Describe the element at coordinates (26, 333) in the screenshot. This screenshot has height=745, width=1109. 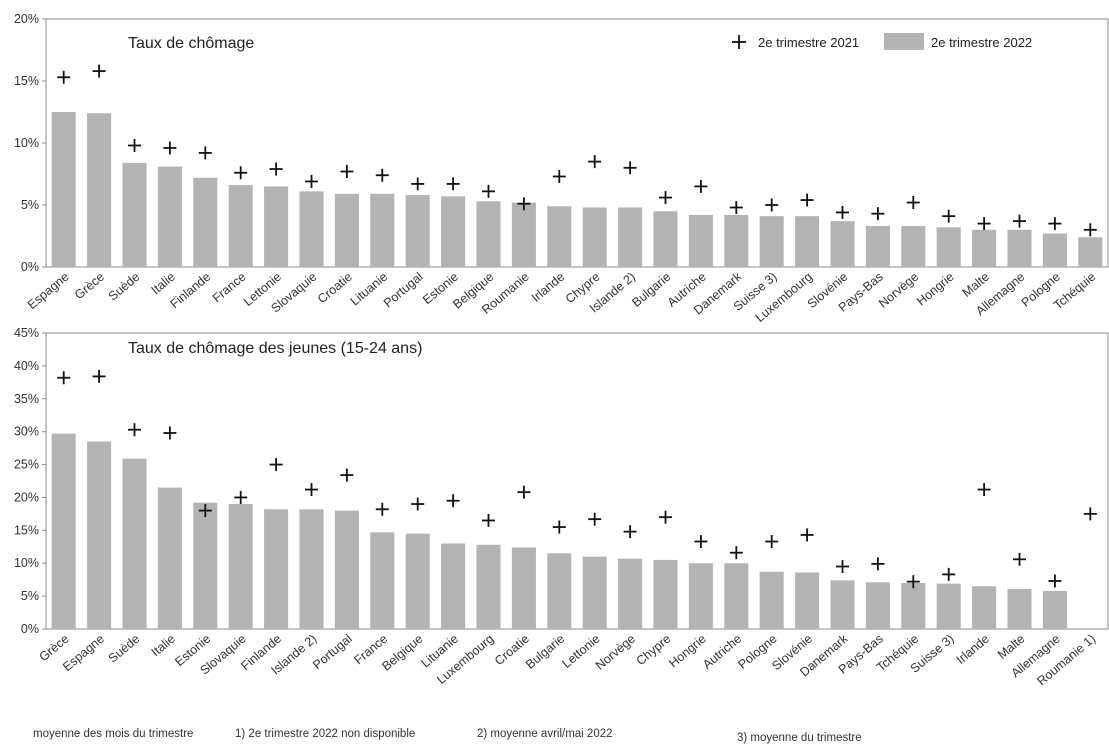
I see `y-tick-label: 45%` at that location.